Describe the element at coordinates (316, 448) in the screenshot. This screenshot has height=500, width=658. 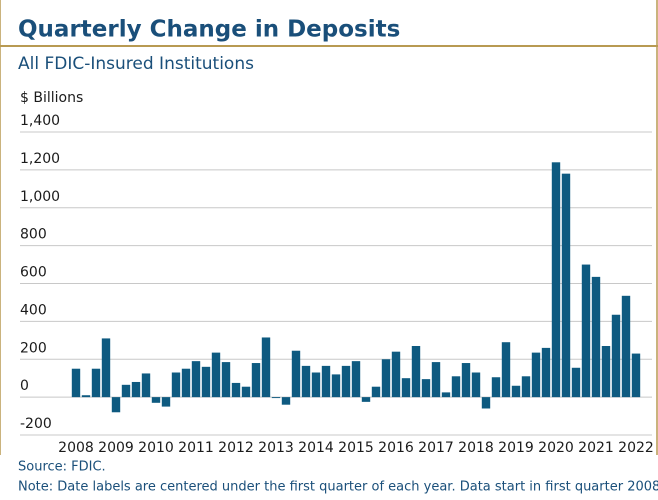
I see `x-tick-label: 2014` at that location.